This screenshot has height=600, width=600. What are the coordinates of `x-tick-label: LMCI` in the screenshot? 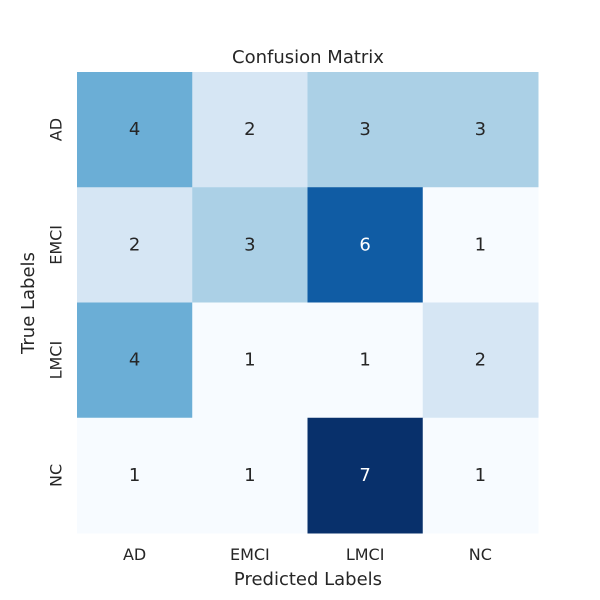 It's located at (365, 554).